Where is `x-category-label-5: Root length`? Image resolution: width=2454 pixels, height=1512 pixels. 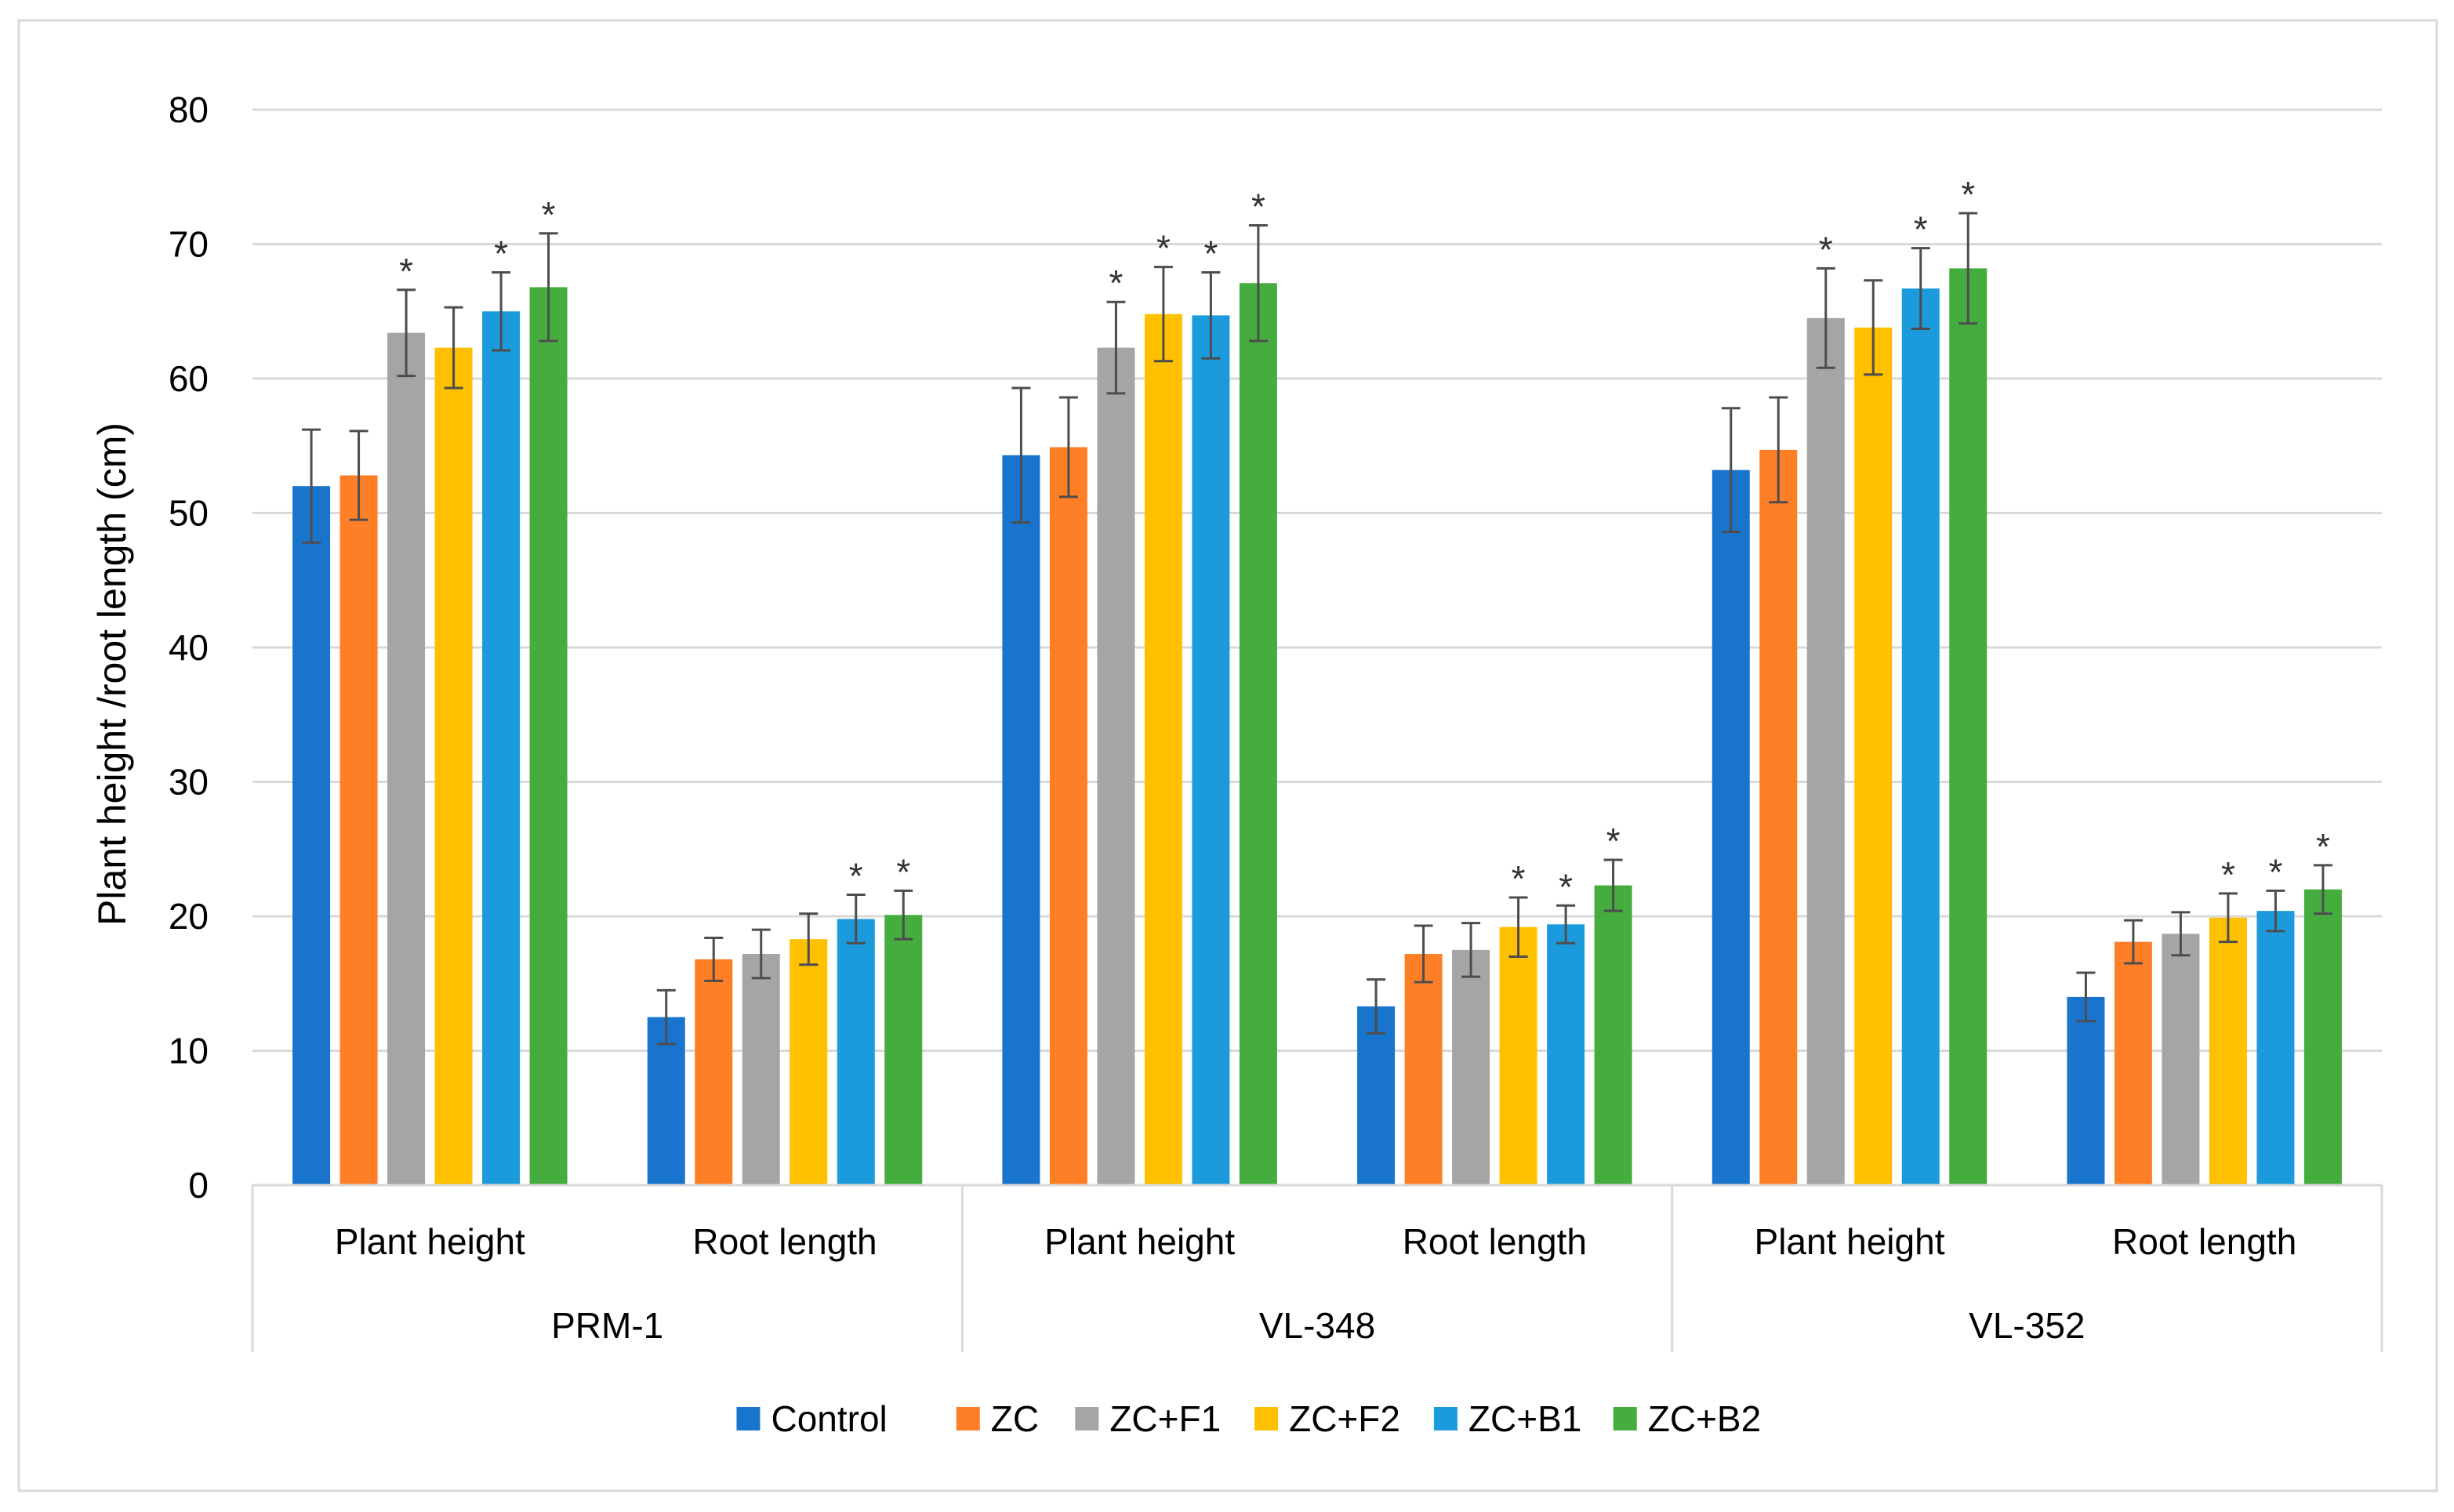
x-category-label-5: Root length is located at coordinates (2204, 1241).